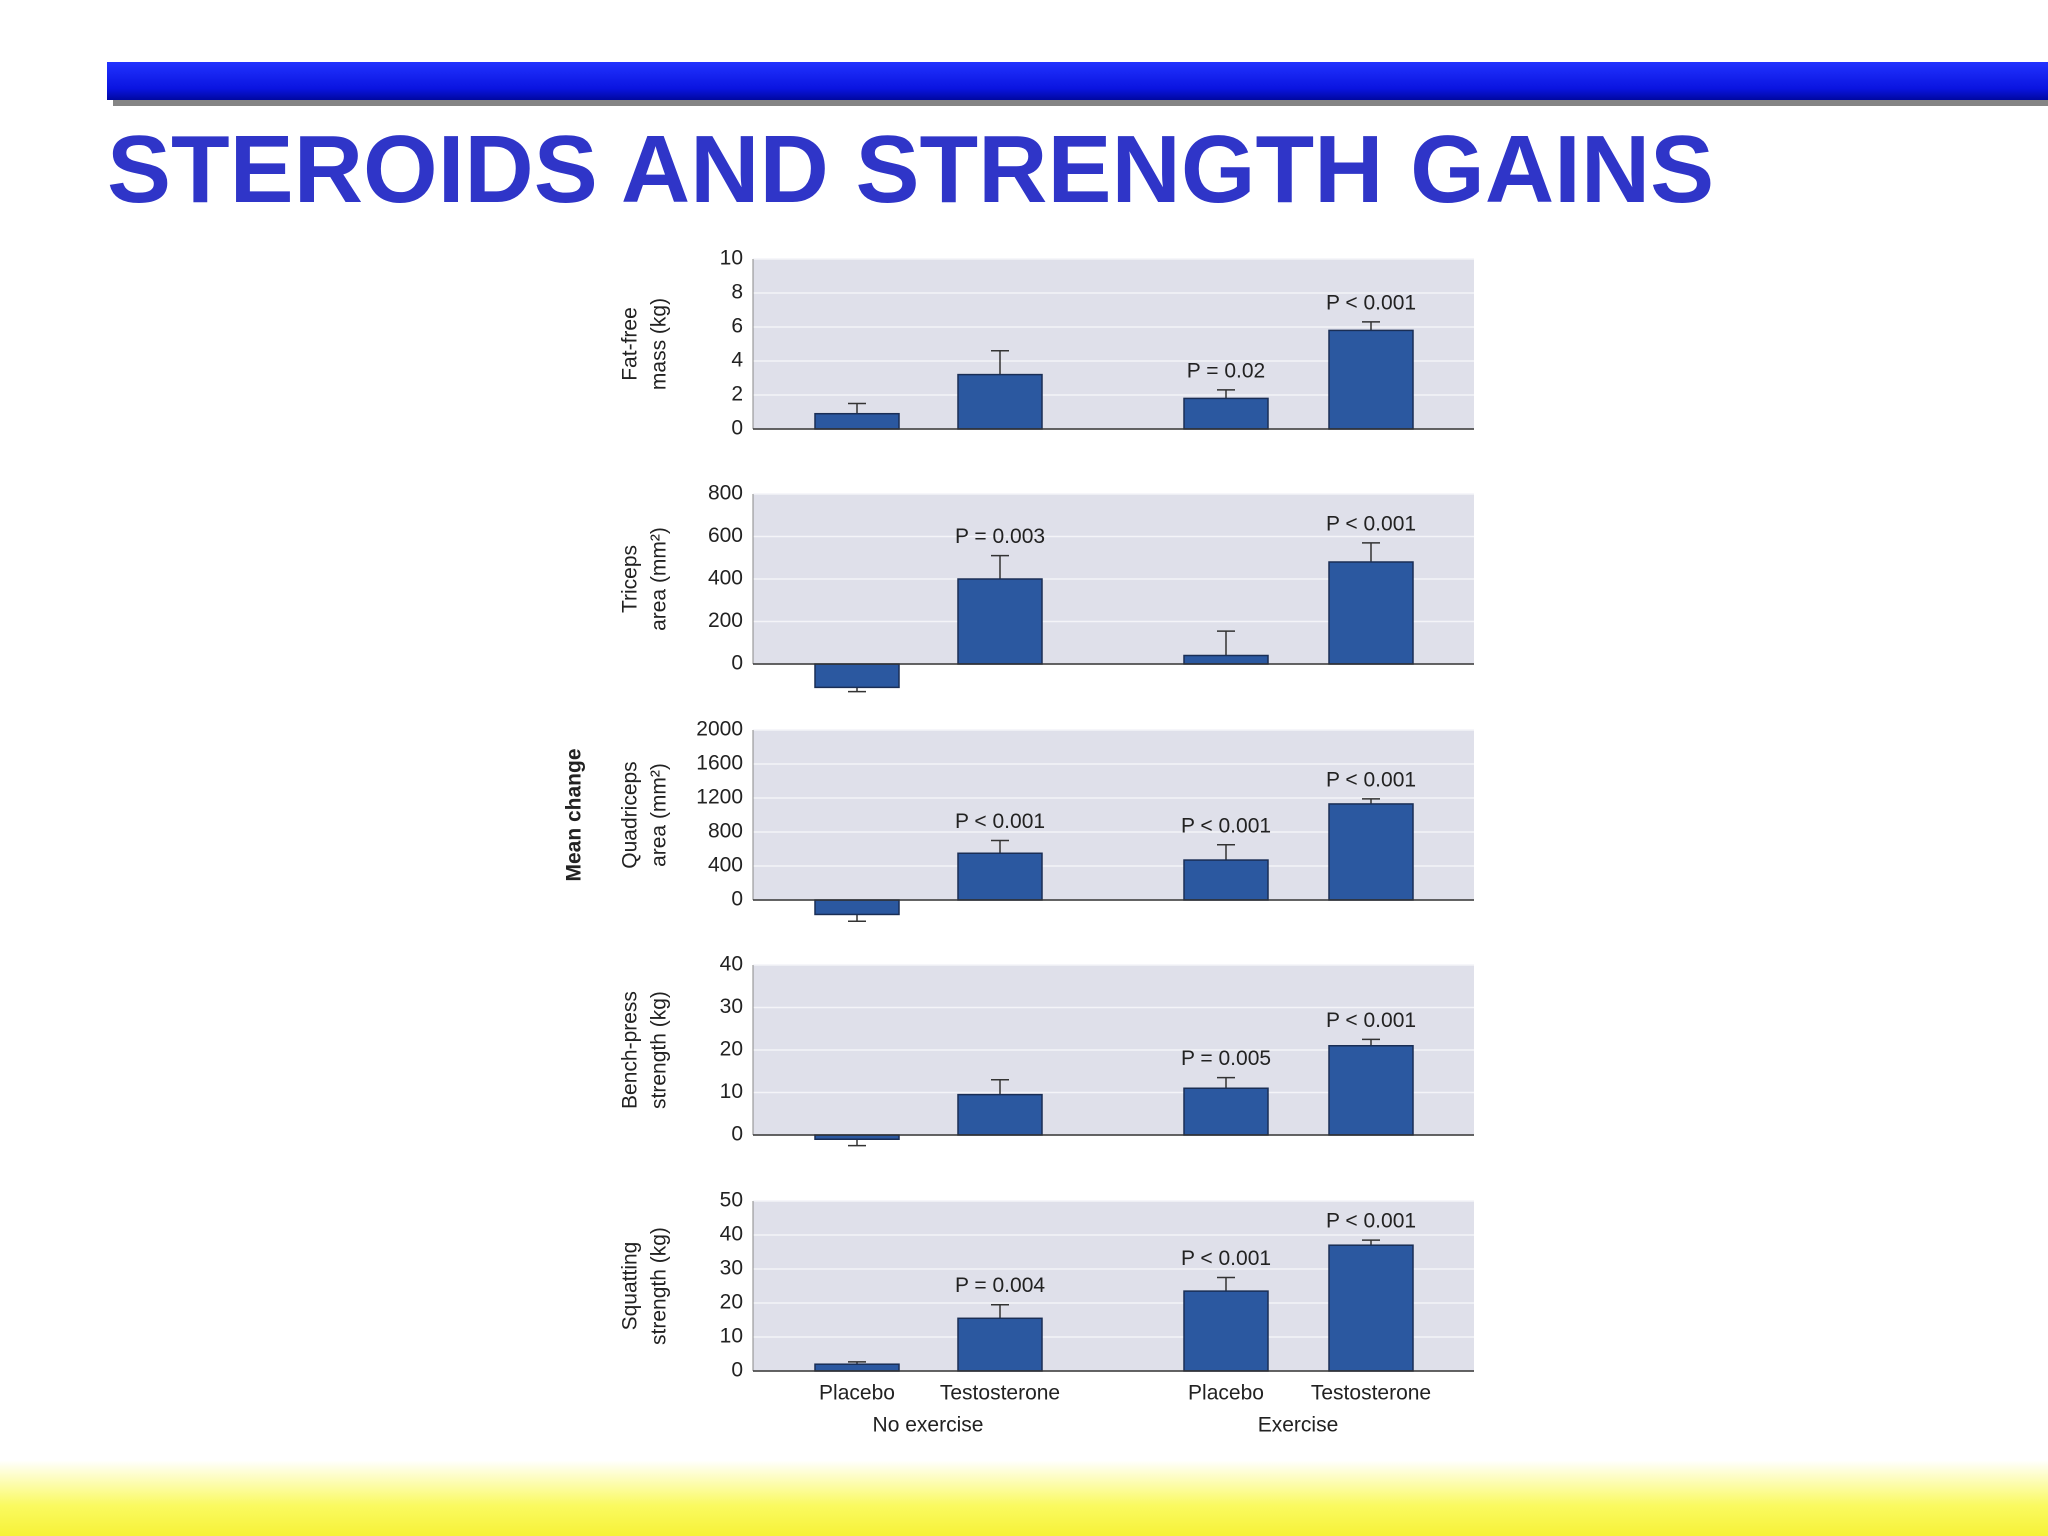 This screenshot has width=2048, height=1536. I want to click on y-tick-label: 50, so click(731, 1200).